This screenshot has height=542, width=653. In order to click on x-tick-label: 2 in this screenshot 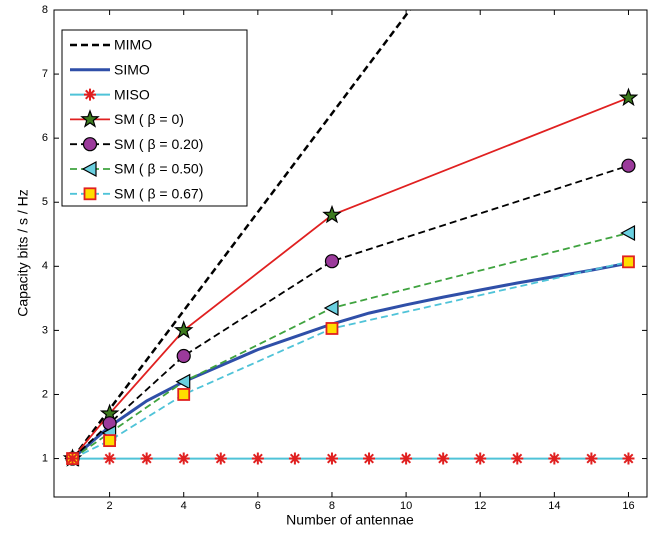, I will do `click(110, 506)`.